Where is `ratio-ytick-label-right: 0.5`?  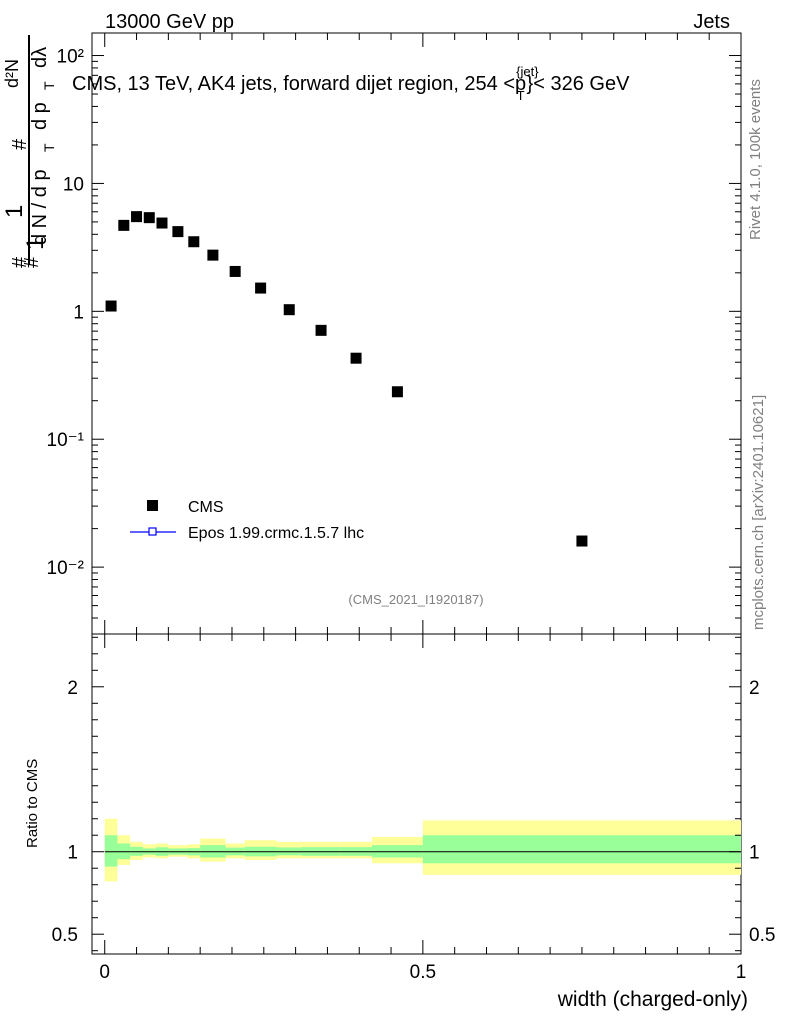 ratio-ytick-label-right: 0.5 is located at coordinates (762, 935).